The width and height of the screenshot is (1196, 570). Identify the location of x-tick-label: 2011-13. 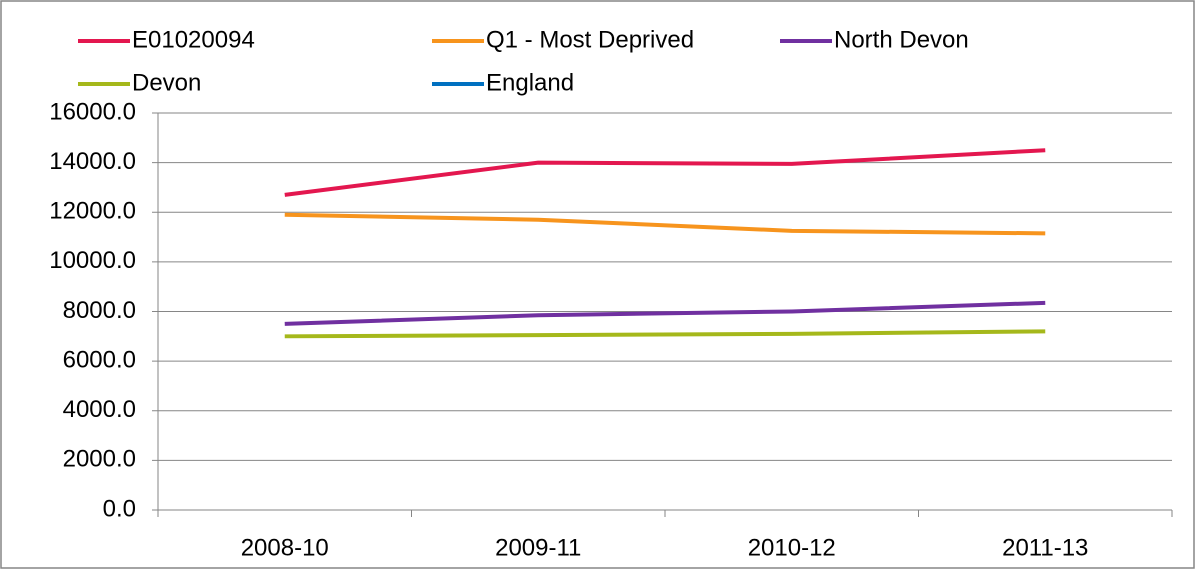
(1045, 547).